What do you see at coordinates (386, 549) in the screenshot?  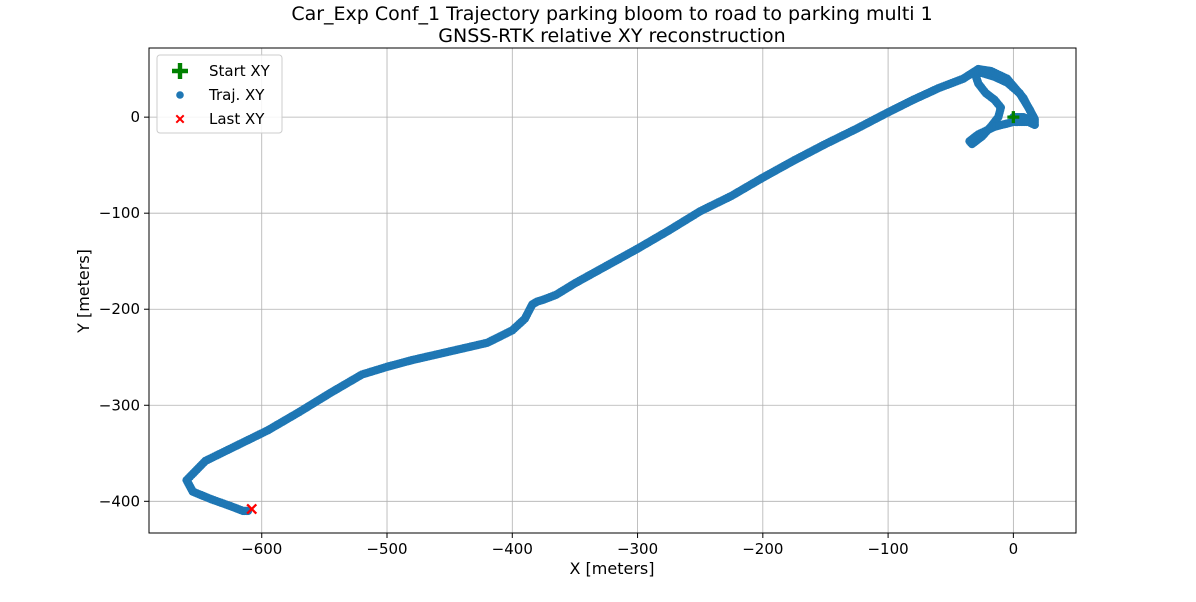 I see `x-tick-label: −500` at bounding box center [386, 549].